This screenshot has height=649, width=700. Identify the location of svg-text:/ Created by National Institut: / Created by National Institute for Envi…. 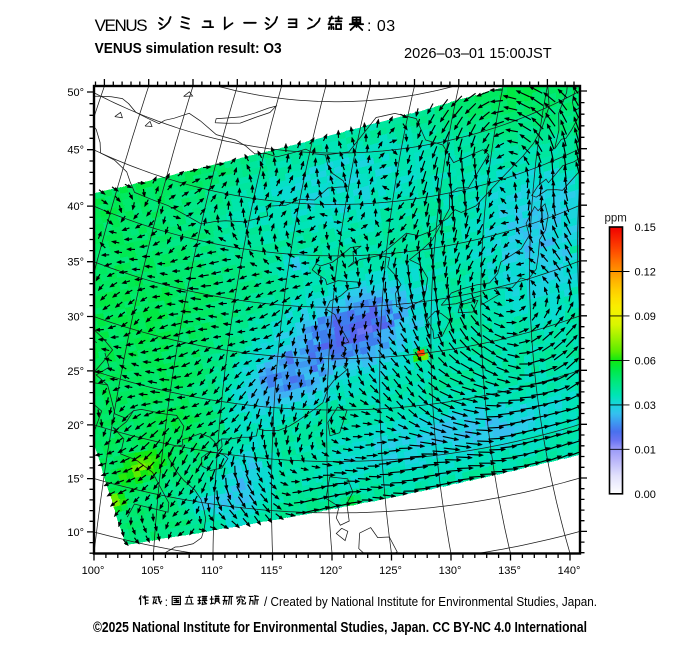
(430, 602).